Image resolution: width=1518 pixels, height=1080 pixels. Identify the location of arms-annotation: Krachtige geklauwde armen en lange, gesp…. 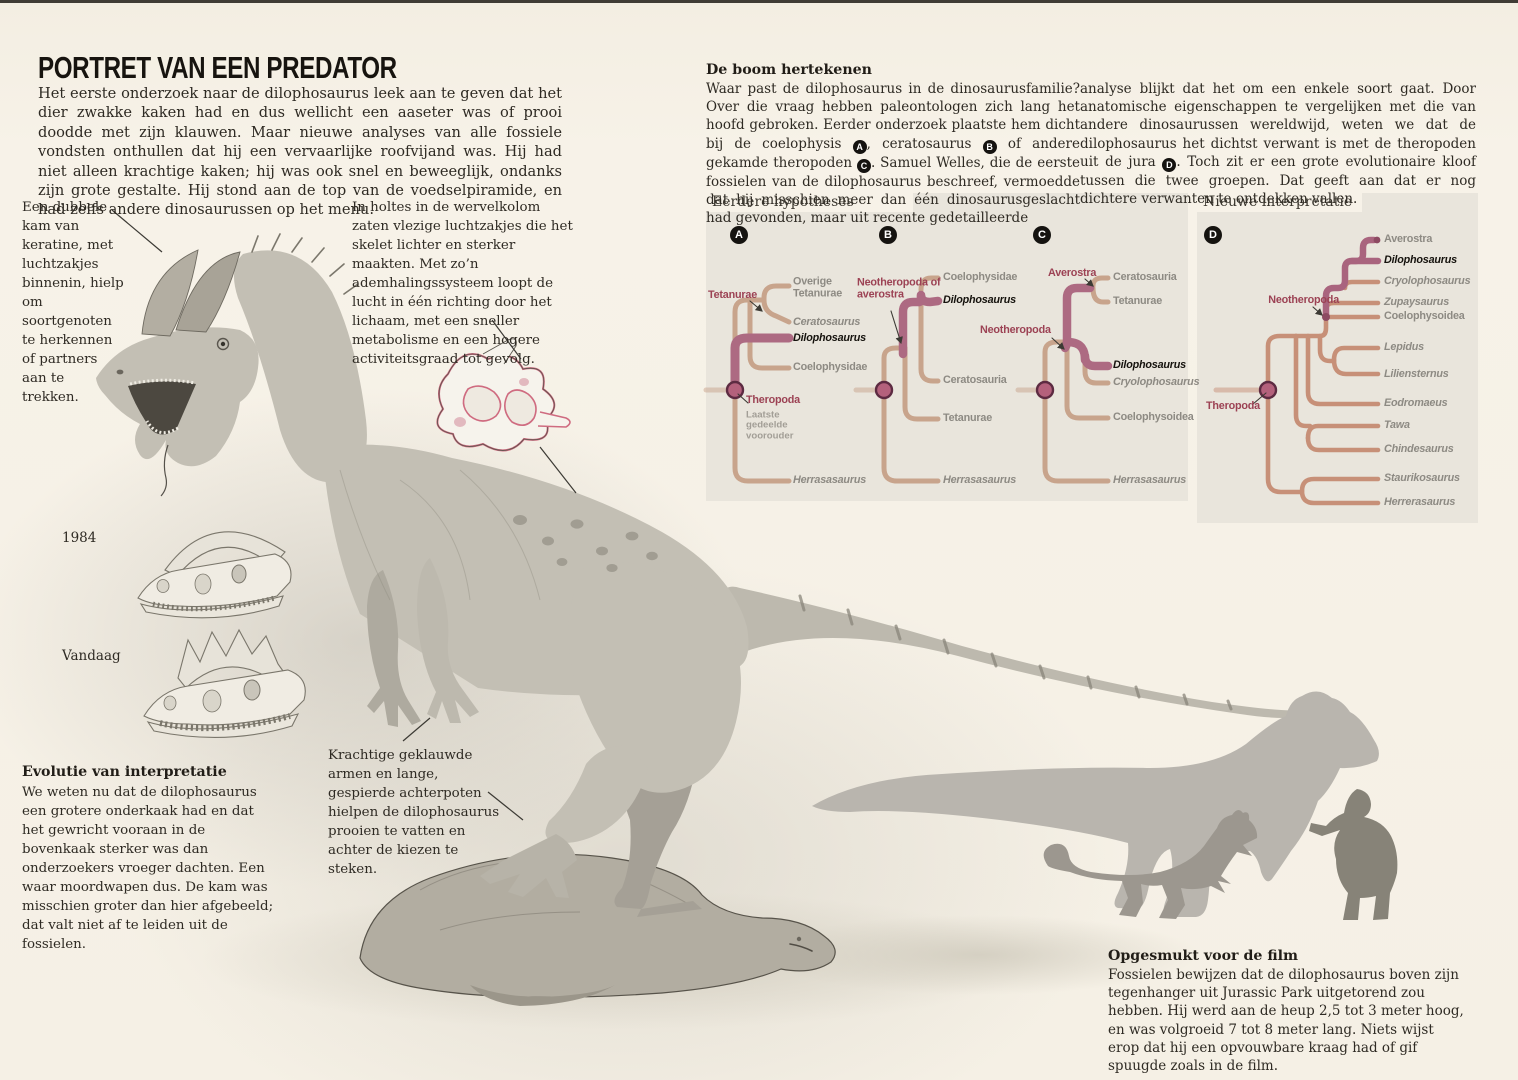
(414, 812).